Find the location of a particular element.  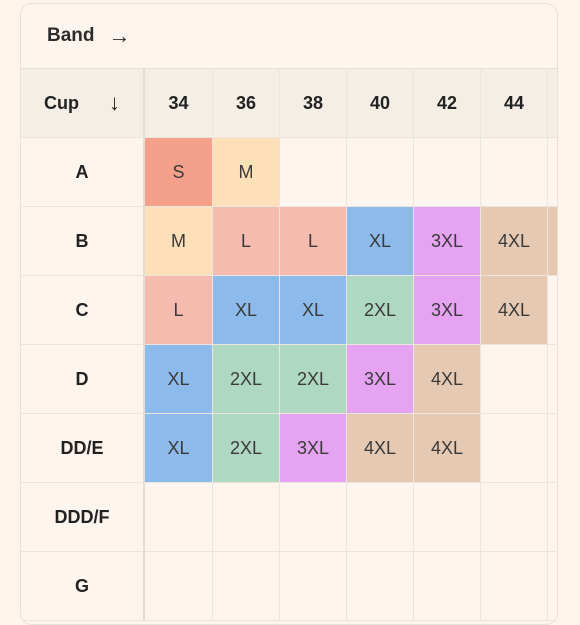

cup-label: Cup is located at coordinates (61, 102).